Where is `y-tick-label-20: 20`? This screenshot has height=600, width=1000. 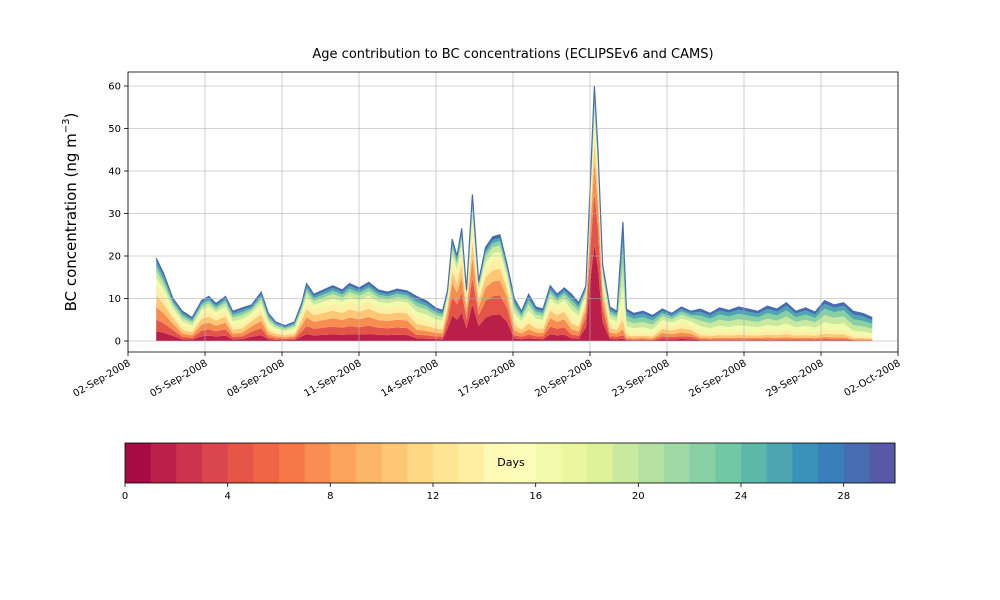
y-tick-label-20: 20 is located at coordinates (114, 257).